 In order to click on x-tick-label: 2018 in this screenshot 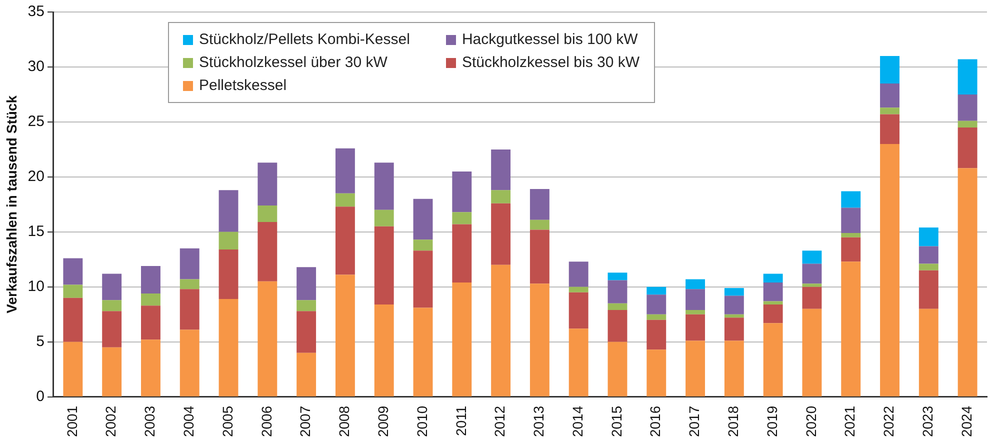, I will do `click(733, 422)`.